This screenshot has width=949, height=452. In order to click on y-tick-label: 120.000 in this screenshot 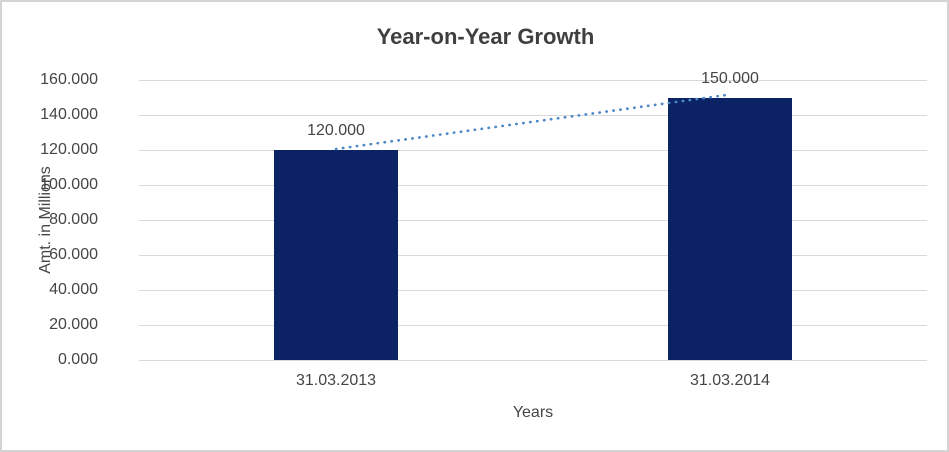, I will do `click(69, 149)`.